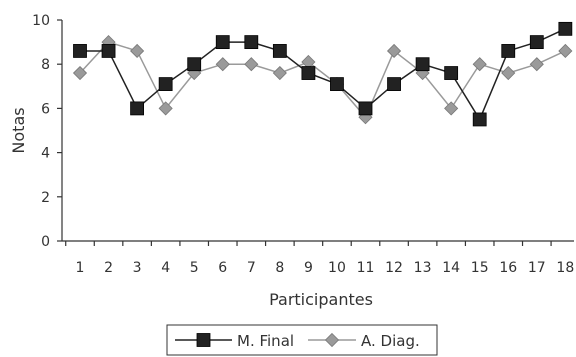 This screenshot has height=357, width=576. I want to click on x-tick-label: 4, so click(165, 268).